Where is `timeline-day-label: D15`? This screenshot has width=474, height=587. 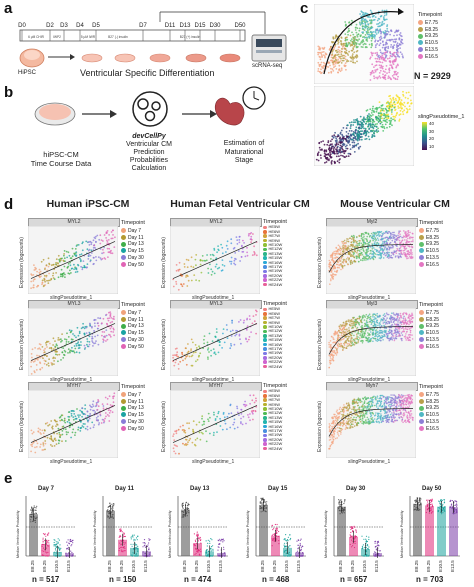 timeline-day-label: D15 is located at coordinates (200, 26).